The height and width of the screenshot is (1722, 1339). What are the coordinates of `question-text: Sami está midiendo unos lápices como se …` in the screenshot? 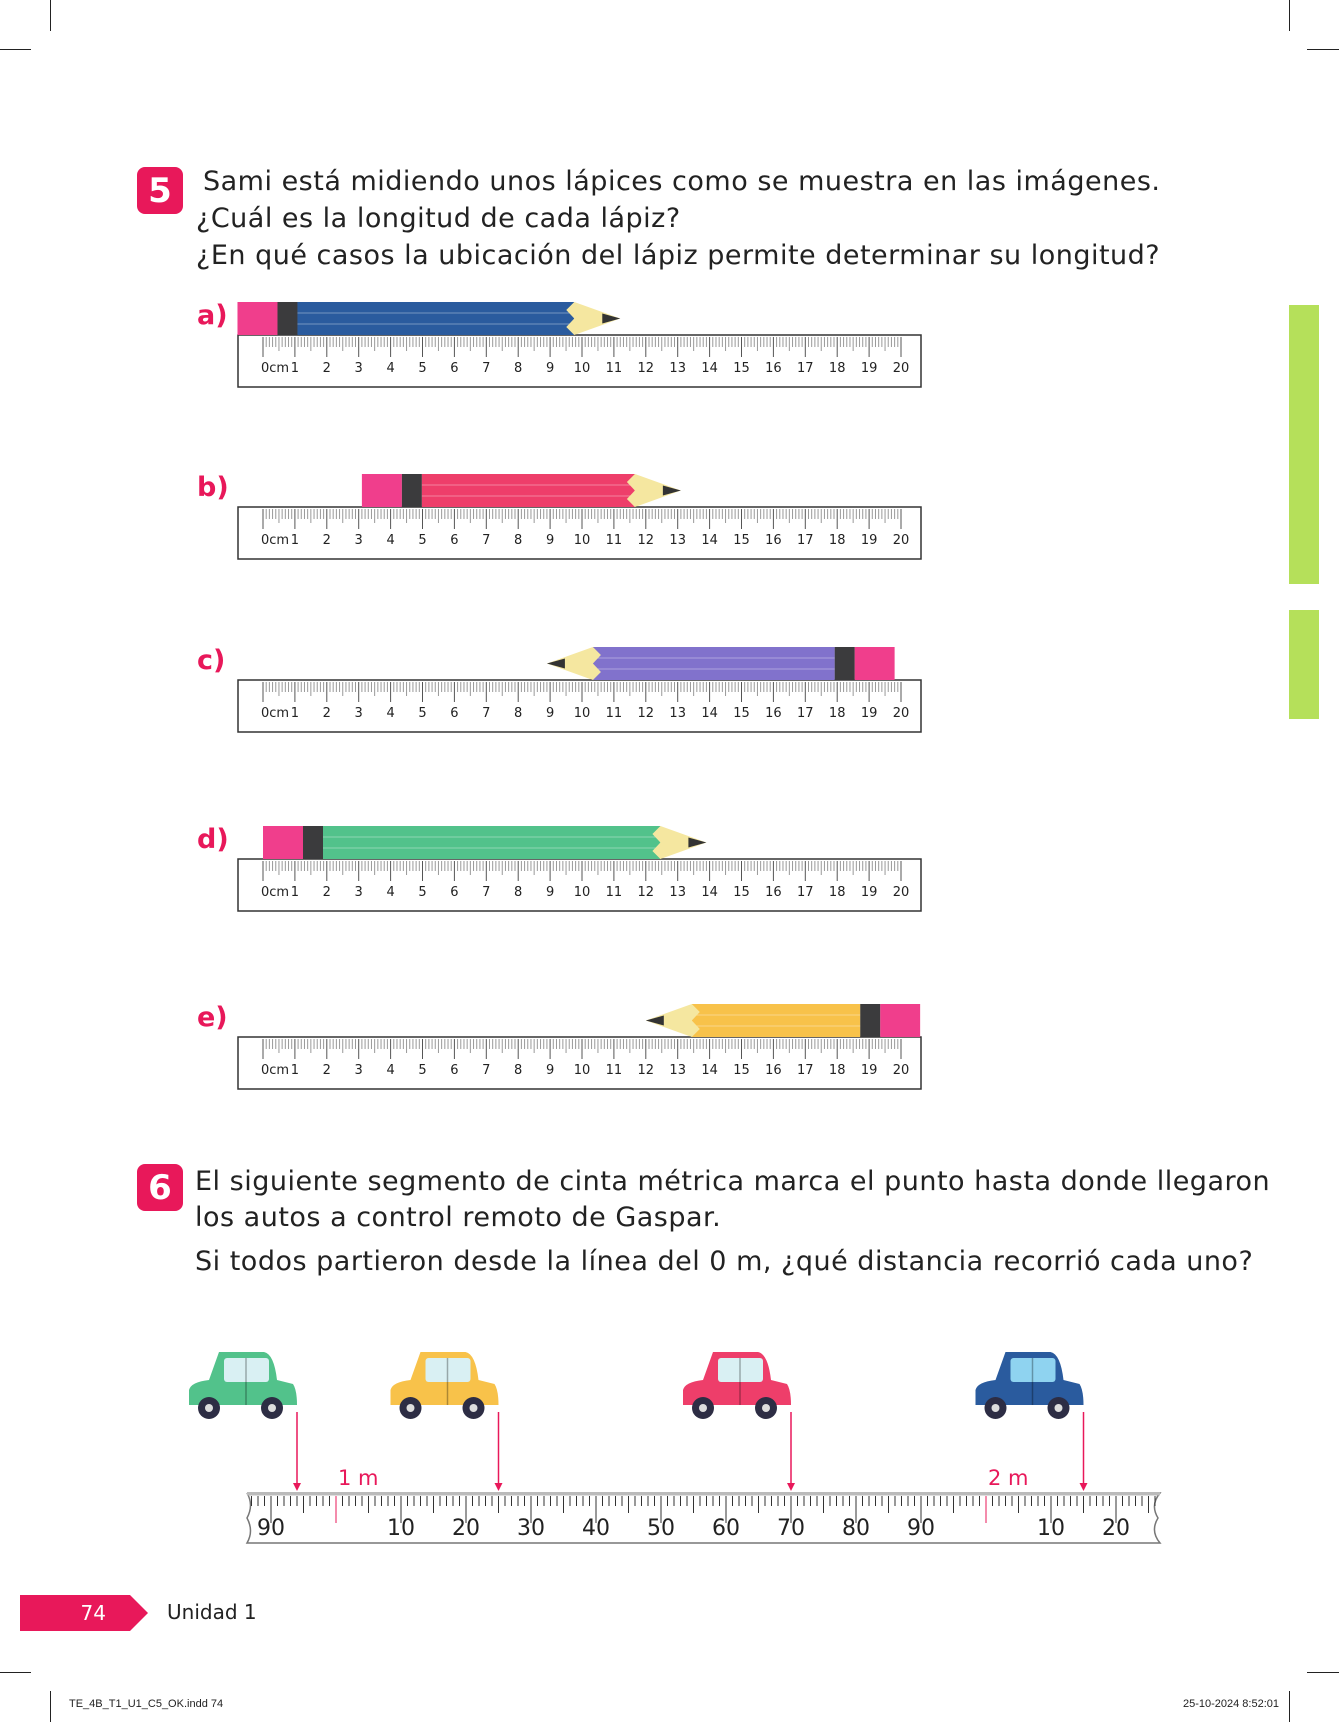 It's located at (682, 181).